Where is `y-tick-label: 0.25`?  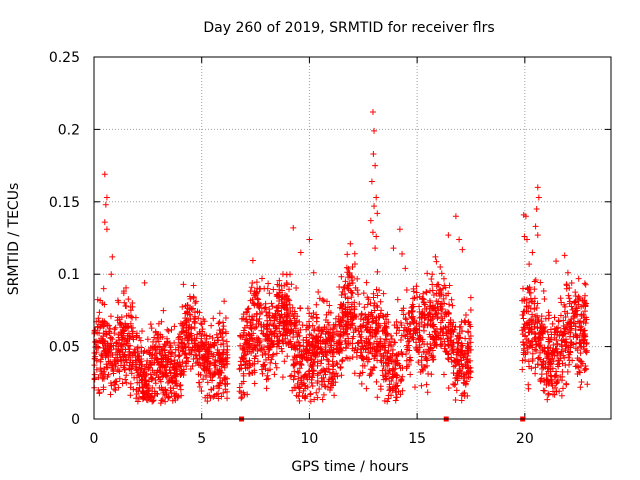
y-tick-label: 0.25 is located at coordinates (64, 58).